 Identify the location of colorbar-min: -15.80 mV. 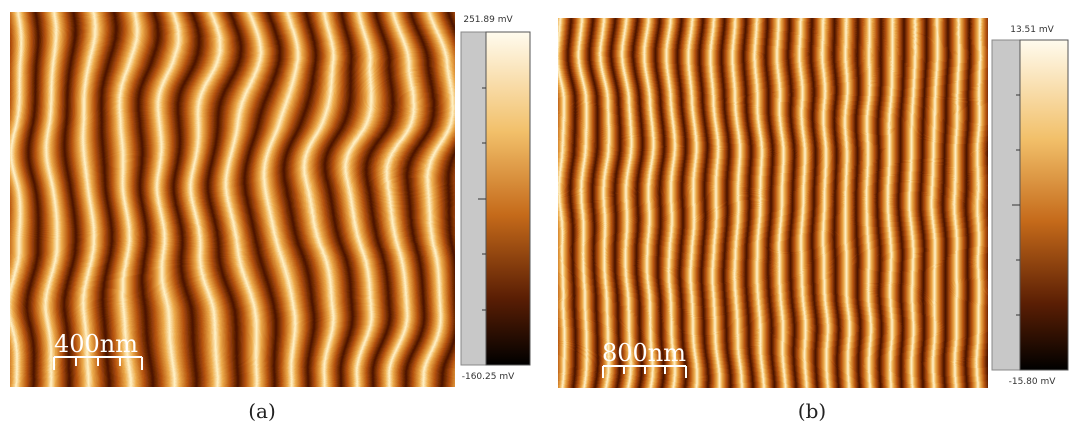
(1033, 382).